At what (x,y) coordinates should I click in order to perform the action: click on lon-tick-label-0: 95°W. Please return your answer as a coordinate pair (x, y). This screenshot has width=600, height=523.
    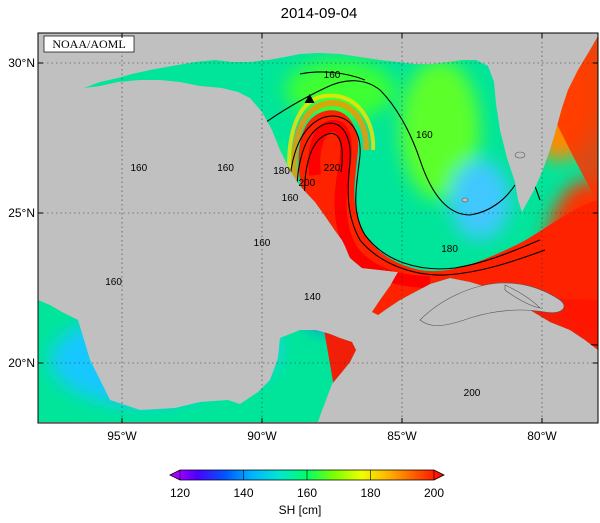
    Looking at the image, I should click on (122, 436).